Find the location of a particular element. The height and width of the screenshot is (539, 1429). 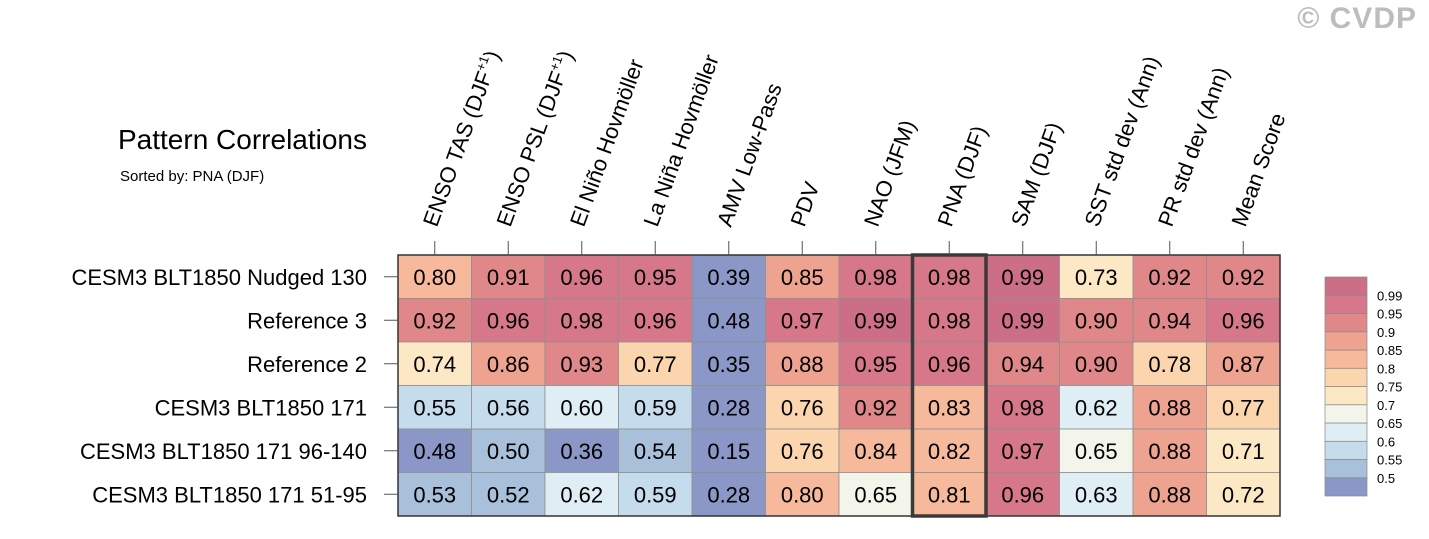

cell-value-label: 0.52 is located at coordinates (508, 494).